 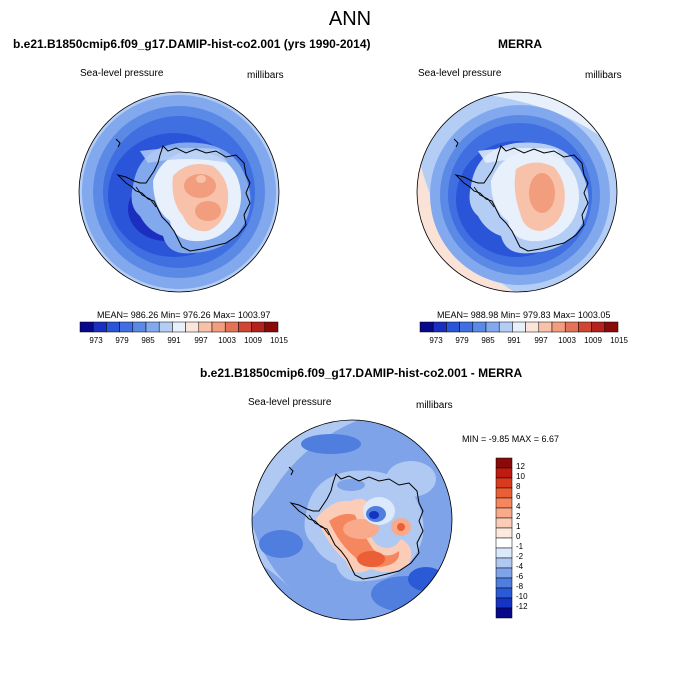 What do you see at coordinates (518, 486) in the screenshot?
I see `panel-3-tick: 8` at bounding box center [518, 486].